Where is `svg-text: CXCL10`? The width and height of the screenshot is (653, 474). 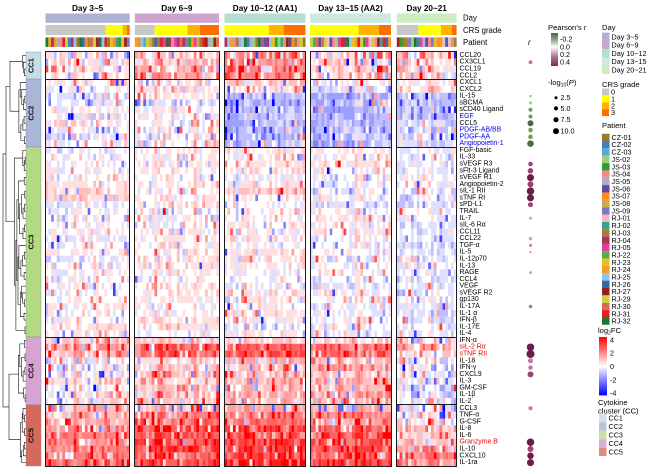
svg-text: CXCL10 is located at coordinates (473, 455).